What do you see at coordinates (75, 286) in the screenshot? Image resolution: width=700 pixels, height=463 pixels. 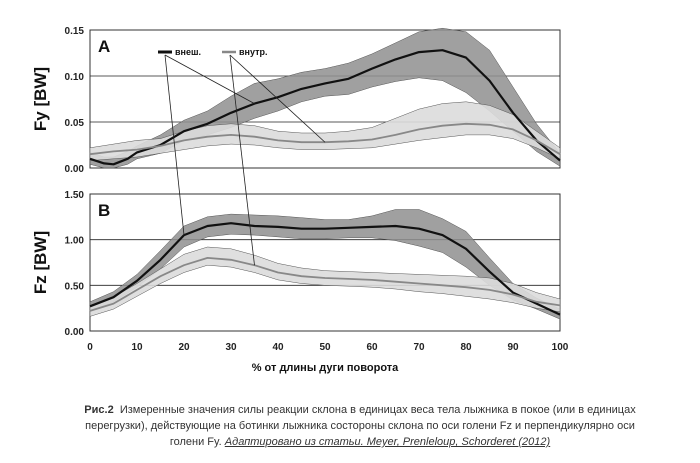 I see `y-tick-label: 0.50` at bounding box center [75, 286].